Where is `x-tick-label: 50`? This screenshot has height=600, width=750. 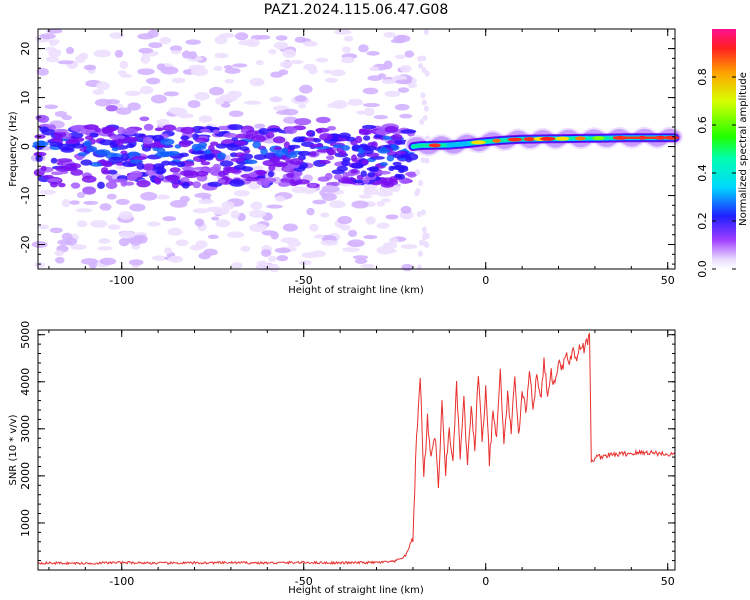
x-tick-label: 50 is located at coordinates (668, 581).